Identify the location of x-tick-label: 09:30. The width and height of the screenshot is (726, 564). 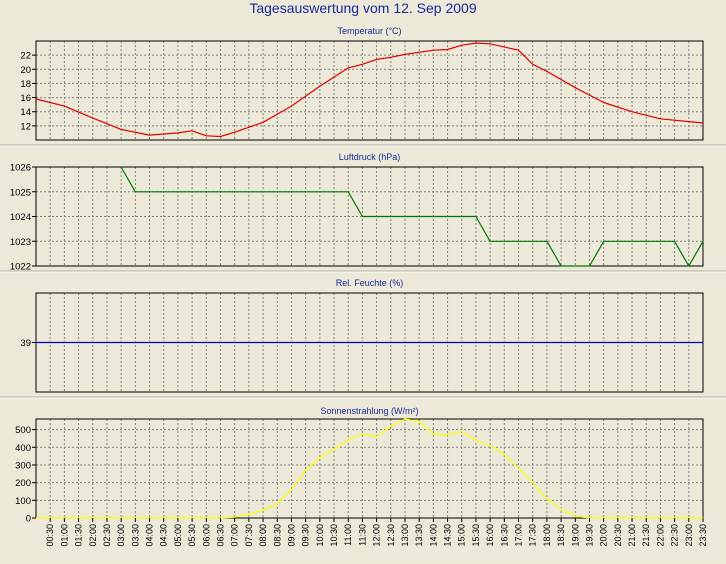
(306, 535).